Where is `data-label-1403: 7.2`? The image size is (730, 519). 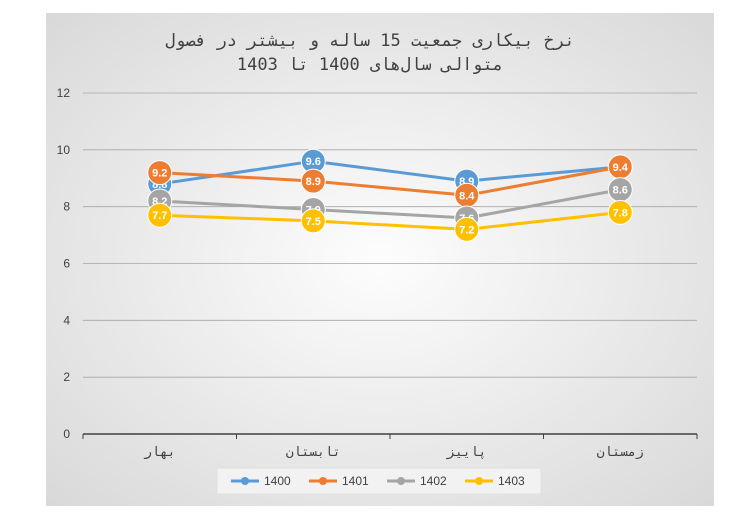 data-label-1403: 7.2 is located at coordinates (466, 230).